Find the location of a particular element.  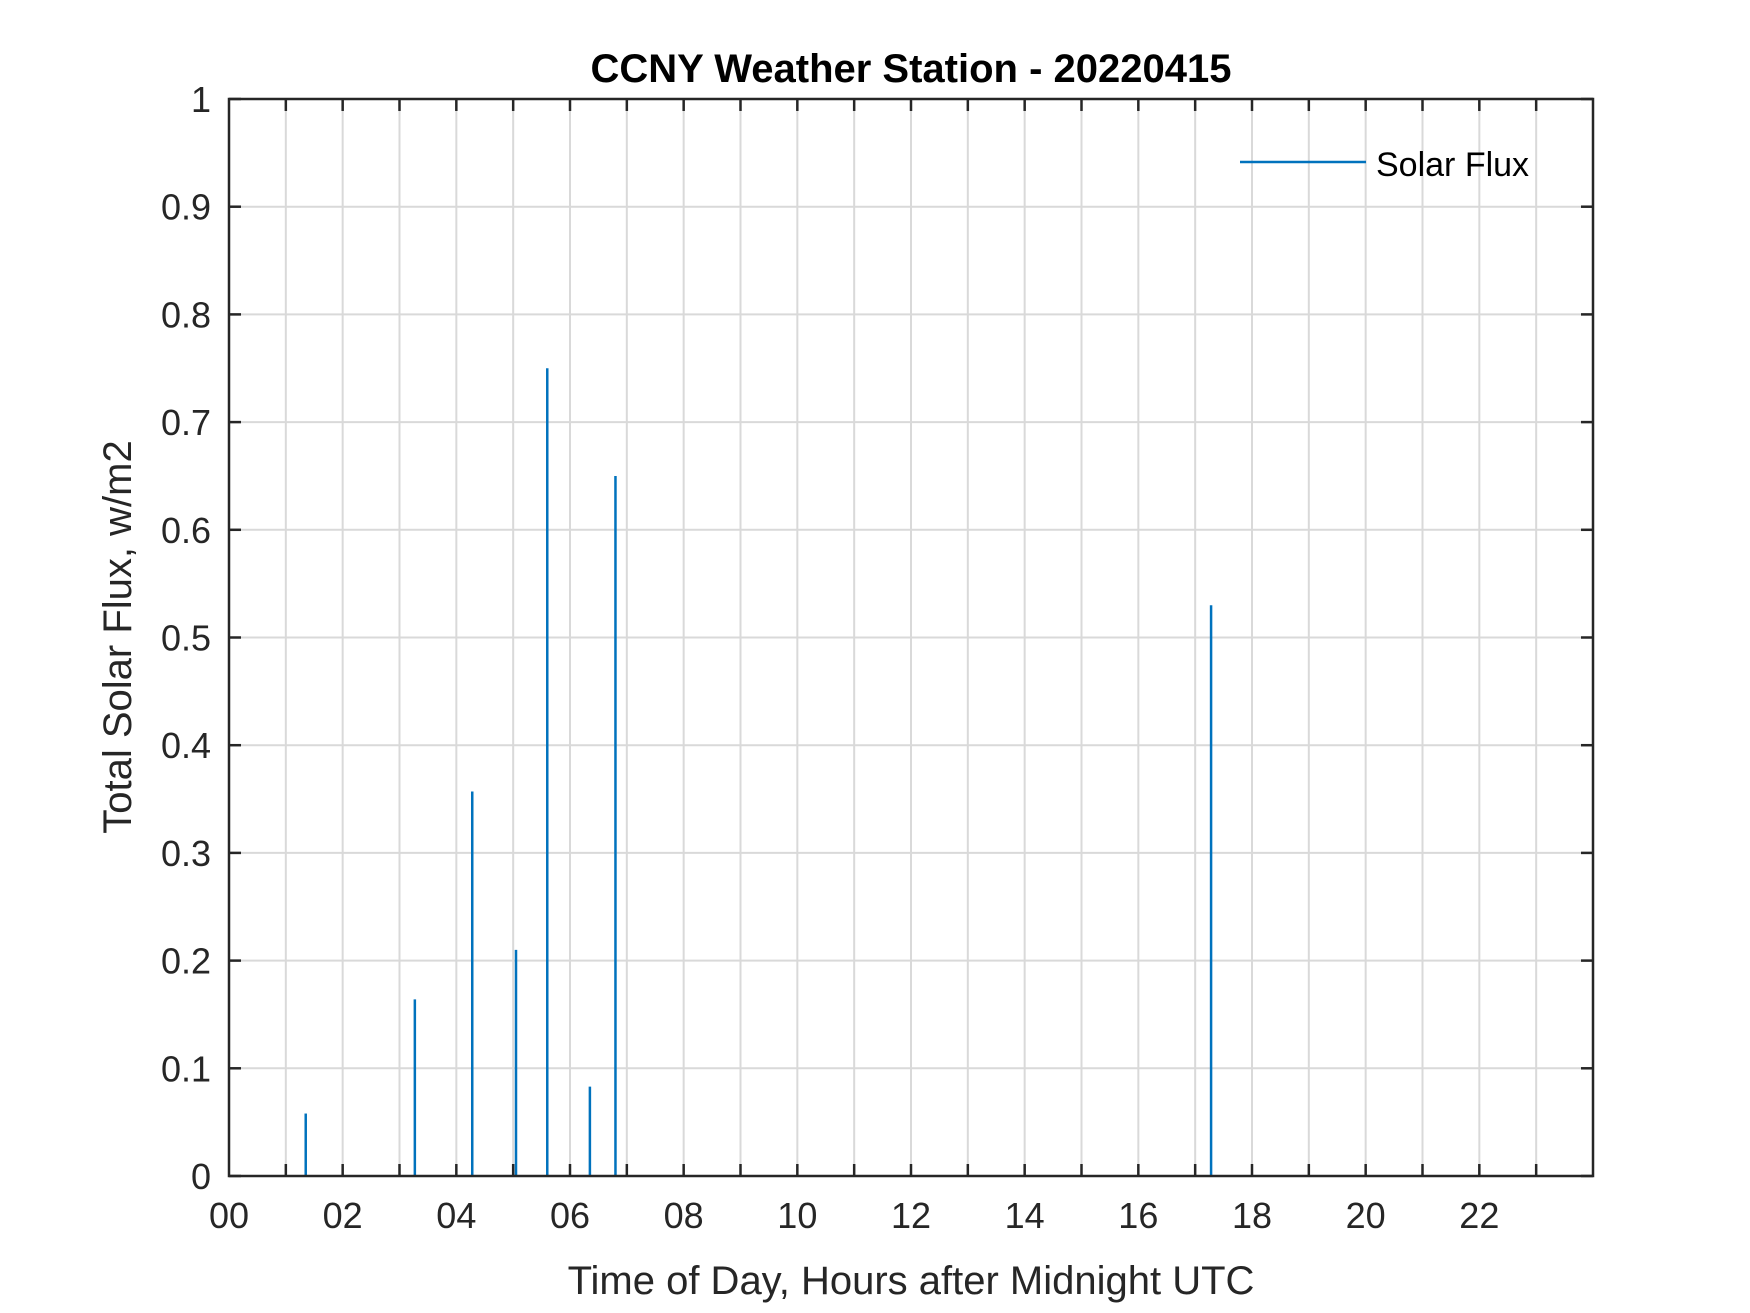

x-tick-label: 22 is located at coordinates (1479, 1215).